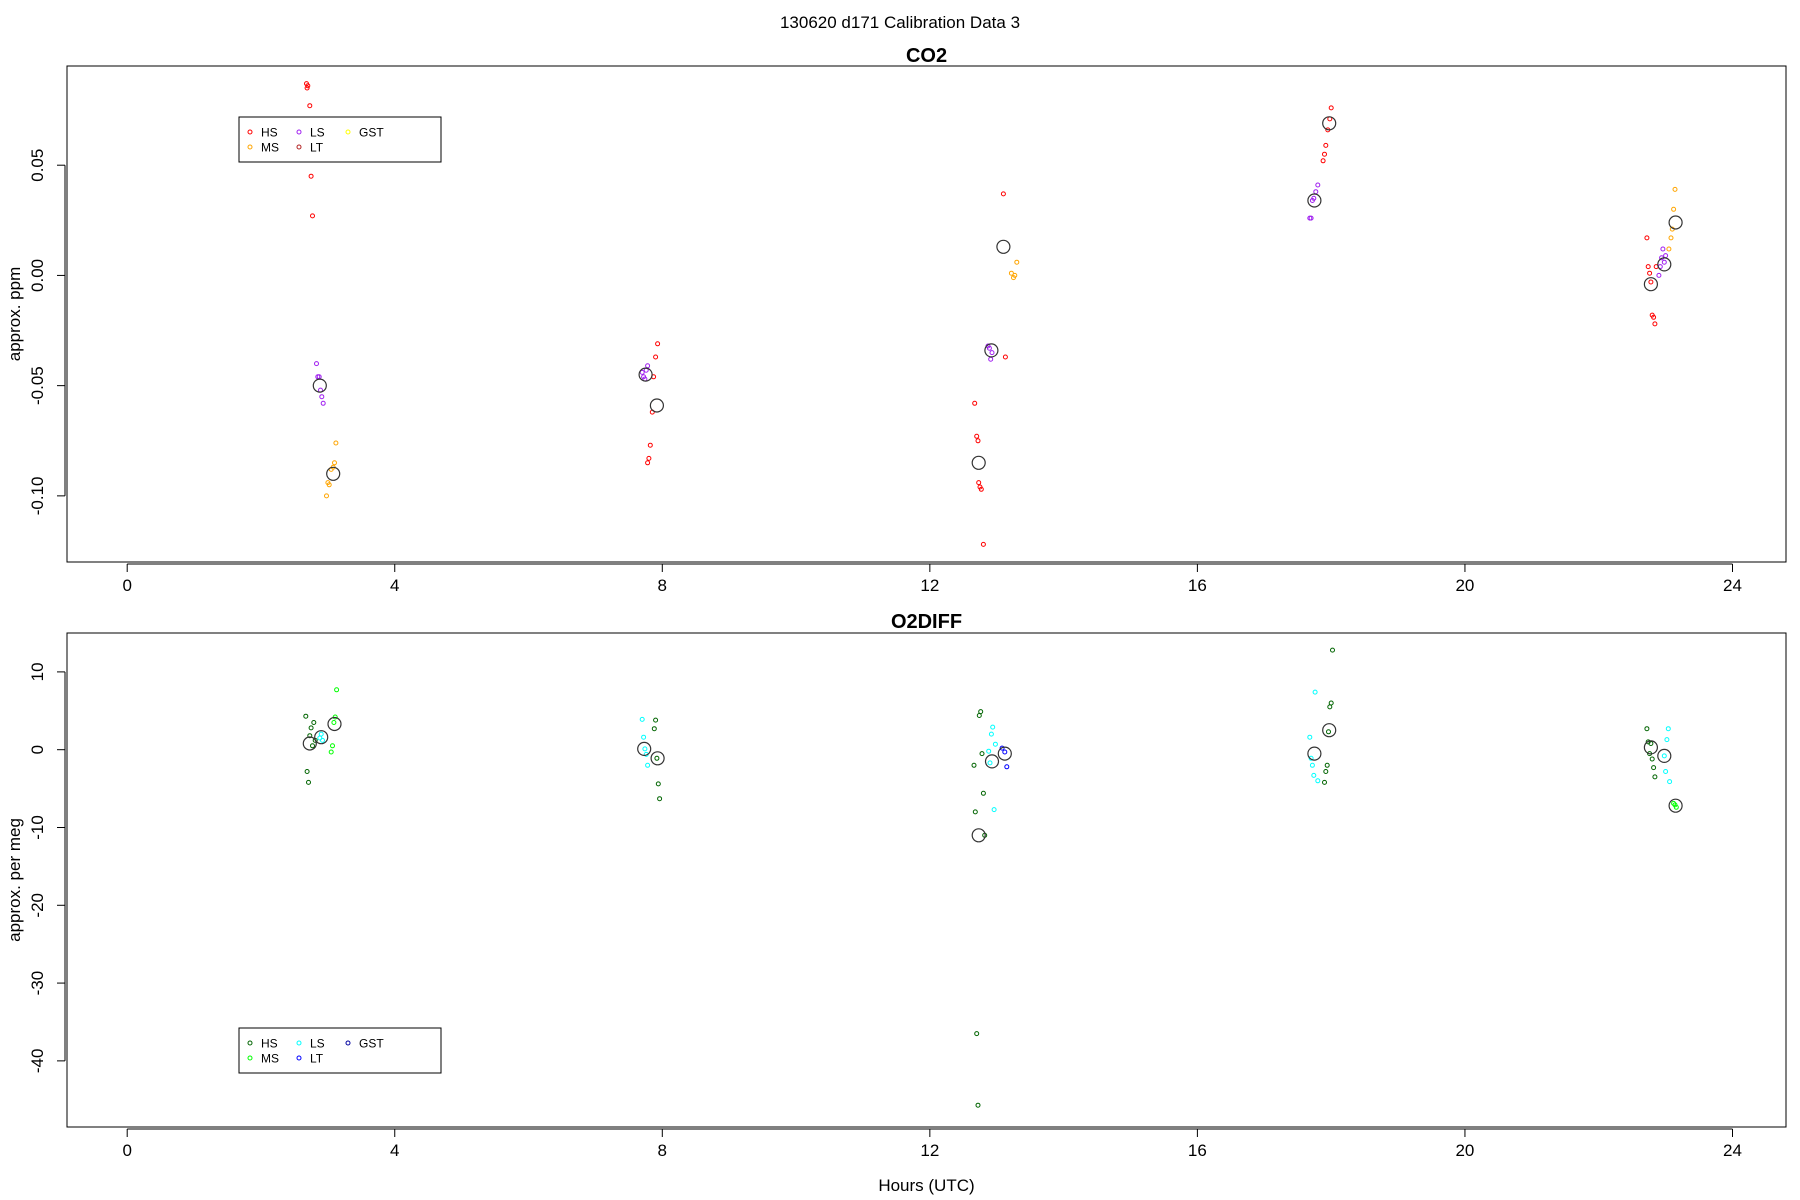  What do you see at coordinates (900, 22) in the screenshot?
I see `figure-title: 130620 d171 Calibration Data 3` at bounding box center [900, 22].